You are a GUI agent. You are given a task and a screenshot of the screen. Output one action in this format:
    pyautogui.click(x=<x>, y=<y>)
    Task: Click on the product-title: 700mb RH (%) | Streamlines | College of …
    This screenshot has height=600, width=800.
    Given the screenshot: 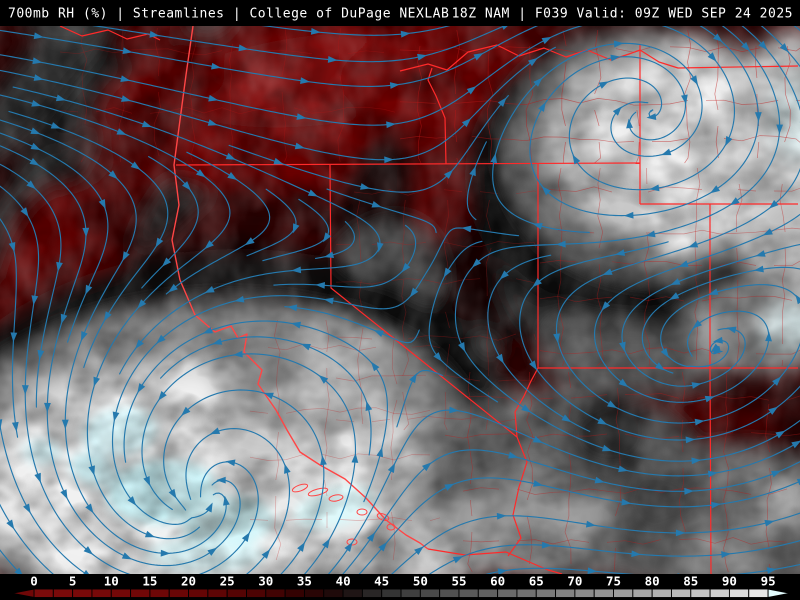 What is the action you would take?
    pyautogui.click(x=228, y=14)
    